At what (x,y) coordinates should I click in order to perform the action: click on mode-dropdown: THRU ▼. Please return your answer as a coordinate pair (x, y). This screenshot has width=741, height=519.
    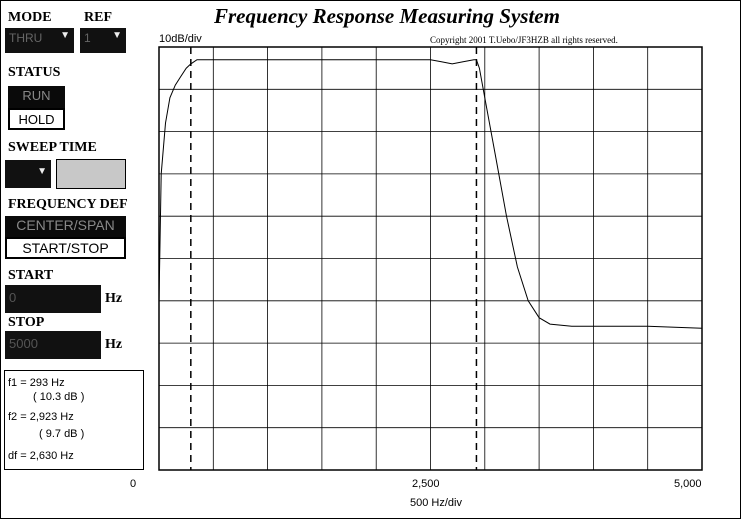
    Looking at the image, I should click on (39, 40).